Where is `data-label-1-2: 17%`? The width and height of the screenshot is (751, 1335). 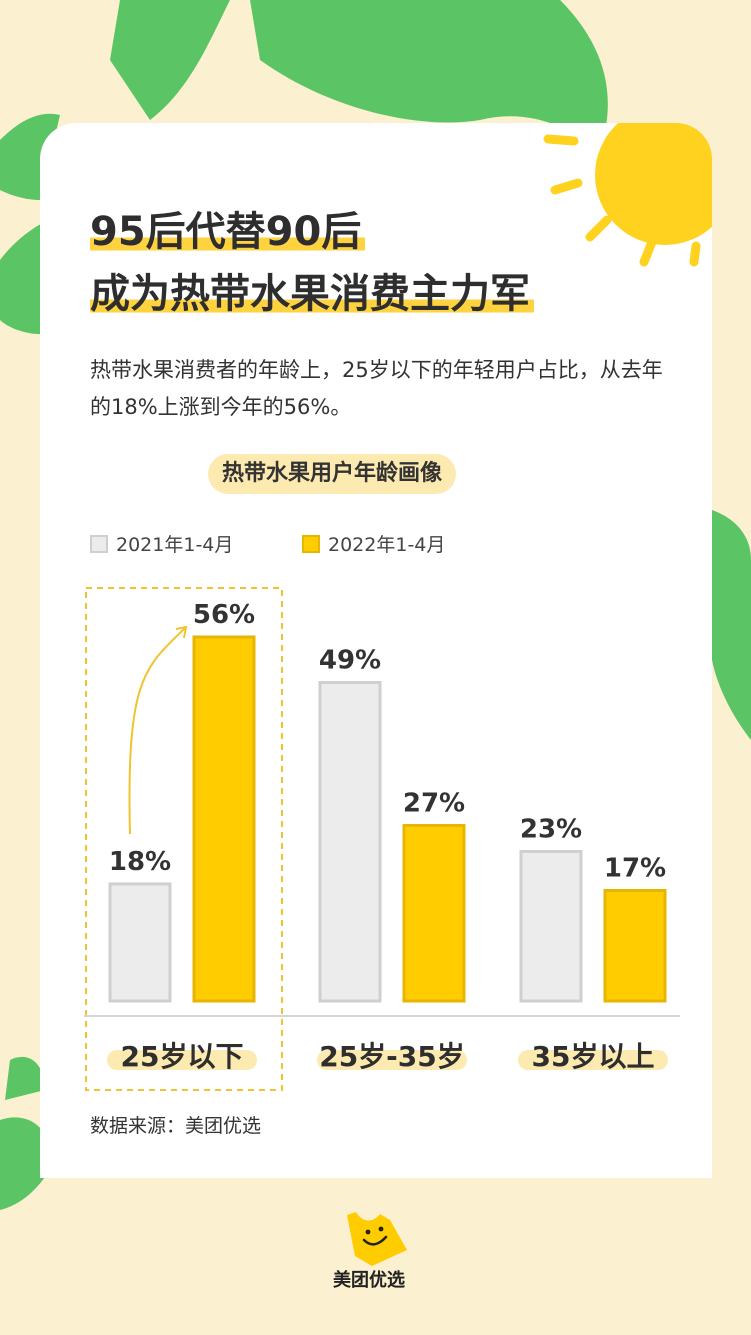 data-label-1-2: 17% is located at coordinates (635, 869).